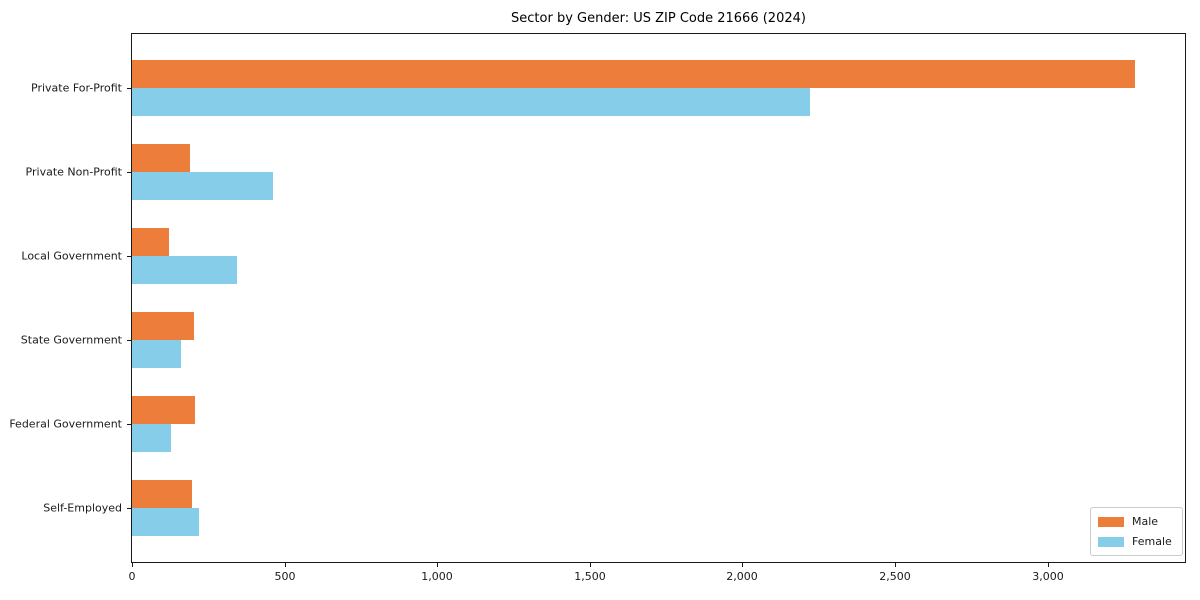 The image size is (1200, 600). I want to click on bar-male-local-government, so click(150, 242).